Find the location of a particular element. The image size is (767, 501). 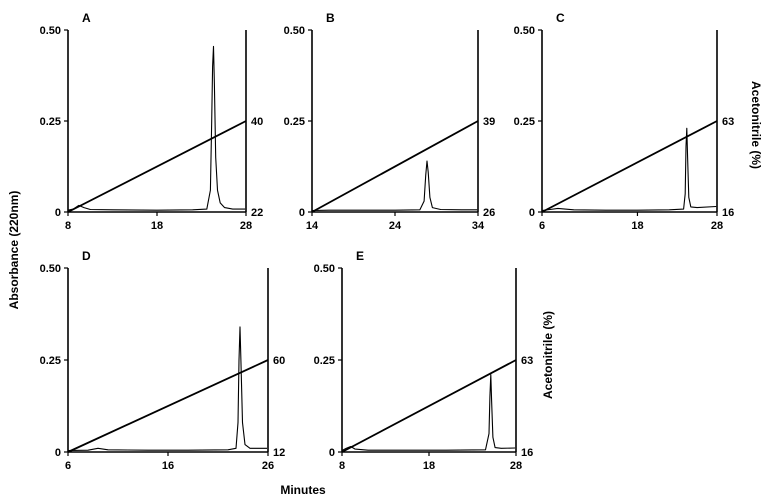

panel-c: C 0 0.25 0.50 6 18 28 63 16 is located at coordinates (624, 121).